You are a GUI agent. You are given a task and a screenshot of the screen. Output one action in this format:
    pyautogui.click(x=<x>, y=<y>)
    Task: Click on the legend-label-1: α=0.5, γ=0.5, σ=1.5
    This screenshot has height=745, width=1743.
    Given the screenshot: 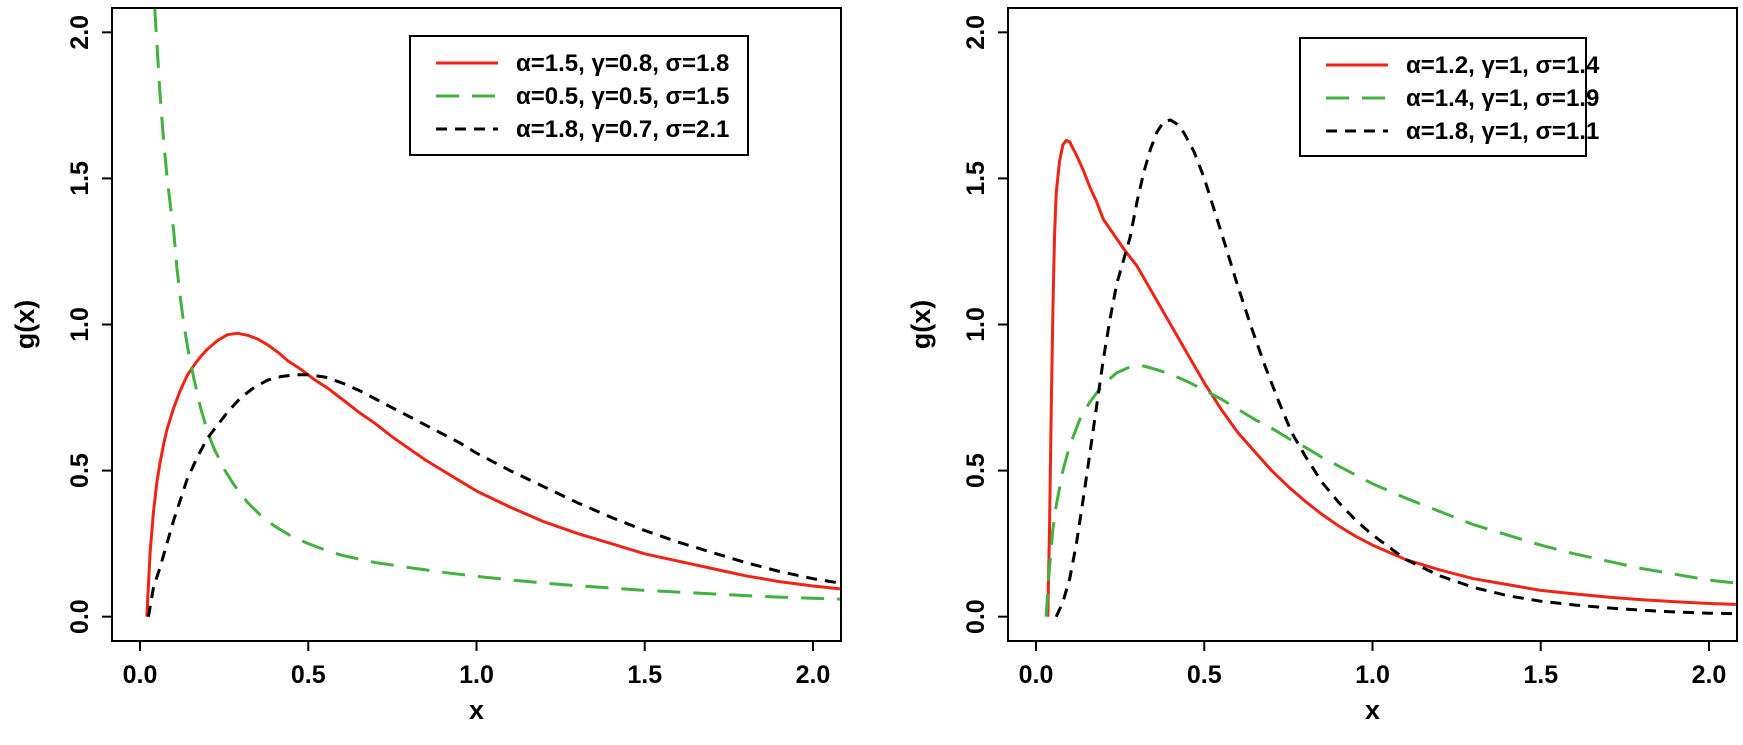 What is the action you would take?
    pyautogui.click(x=622, y=96)
    